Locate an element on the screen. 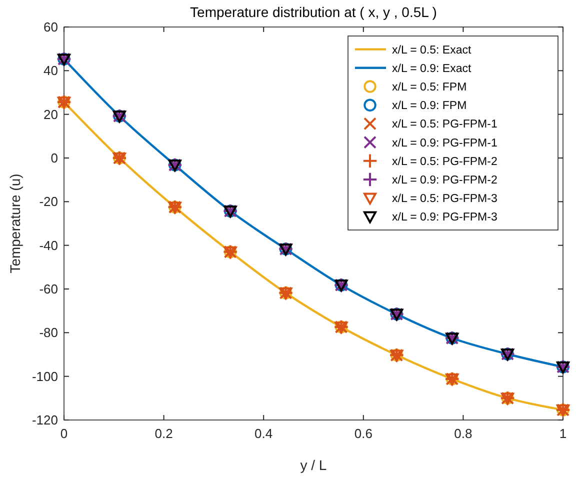 The image size is (576, 481). y-axis-title: Temperature (u) is located at coordinates (15, 224).